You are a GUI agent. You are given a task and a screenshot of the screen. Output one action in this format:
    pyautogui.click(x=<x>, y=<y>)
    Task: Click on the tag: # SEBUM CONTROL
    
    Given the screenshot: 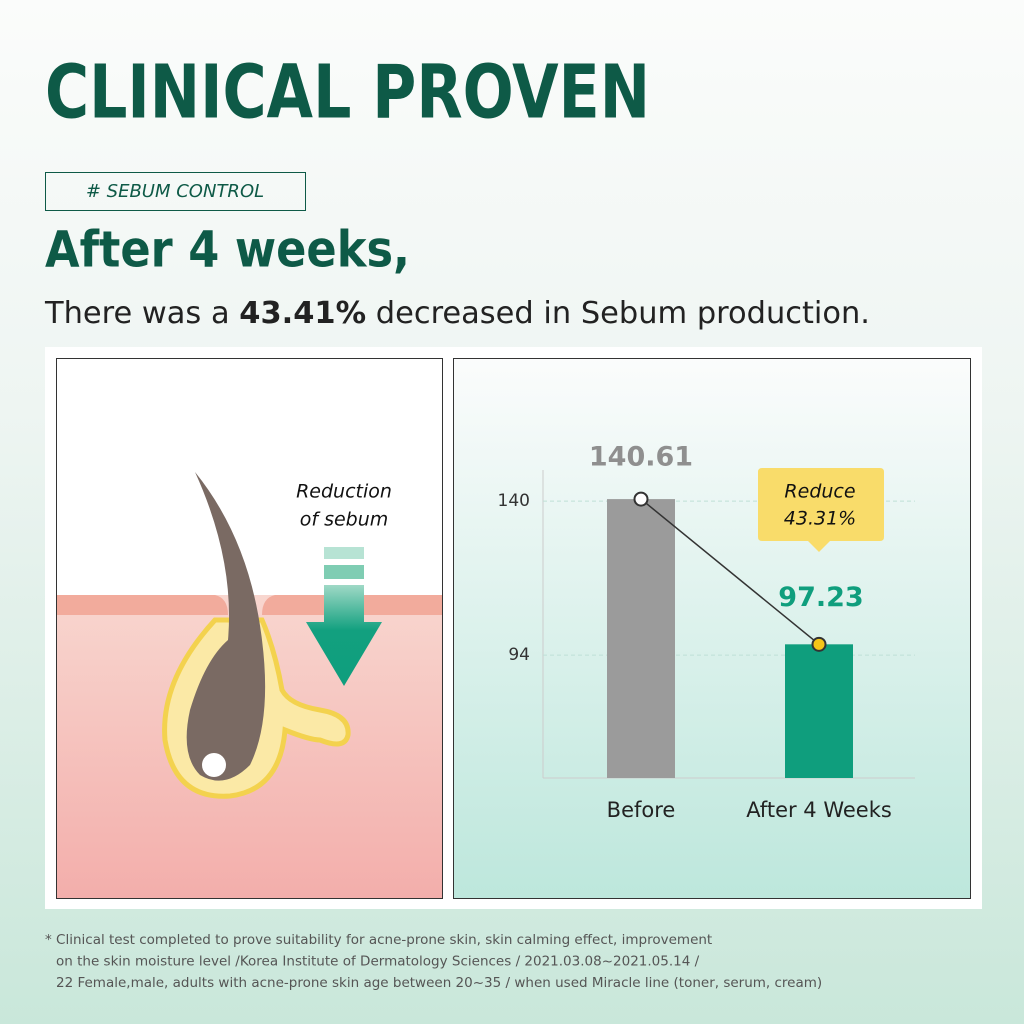 What is the action you would take?
    pyautogui.click(x=175, y=191)
    